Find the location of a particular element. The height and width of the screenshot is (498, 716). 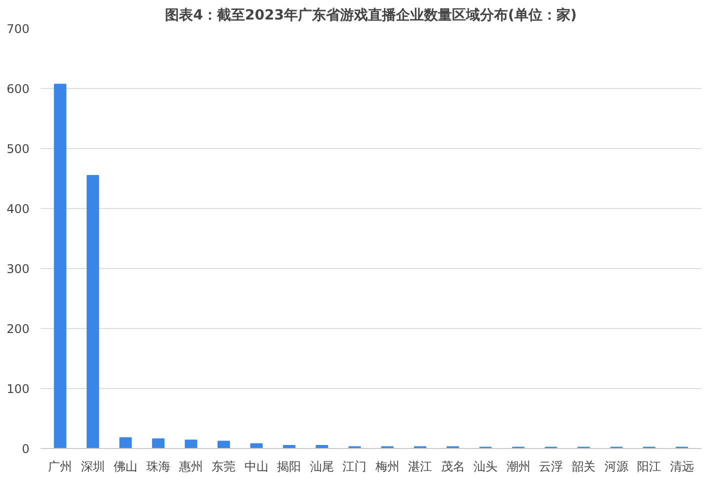

y-tick-label: 700 is located at coordinates (18, 29).